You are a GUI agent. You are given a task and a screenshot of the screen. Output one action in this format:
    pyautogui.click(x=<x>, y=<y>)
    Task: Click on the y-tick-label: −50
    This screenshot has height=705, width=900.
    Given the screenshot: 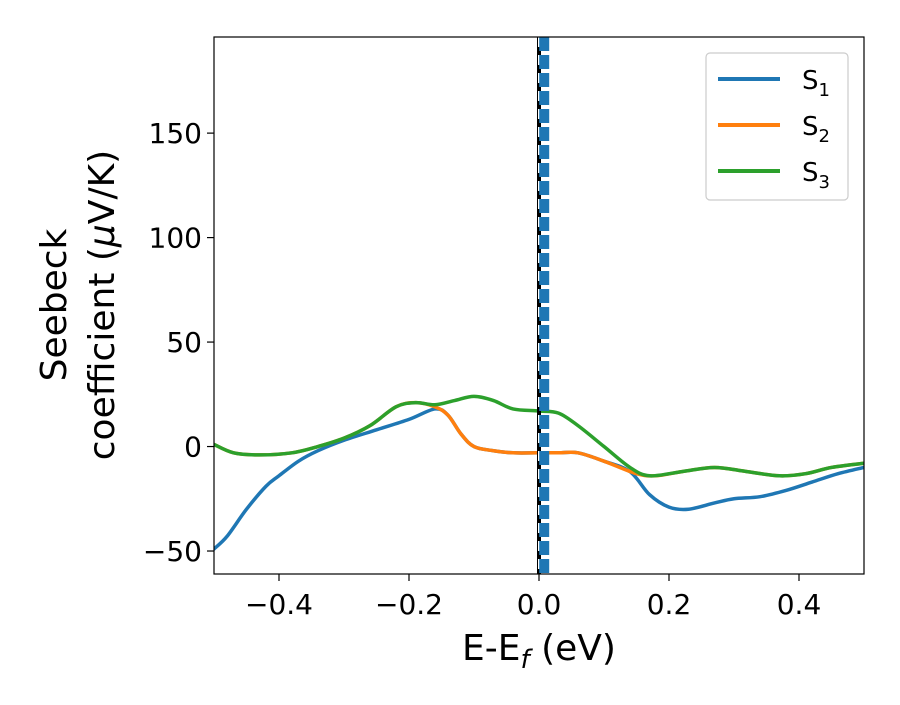 What is the action you would take?
    pyautogui.click(x=172, y=551)
    